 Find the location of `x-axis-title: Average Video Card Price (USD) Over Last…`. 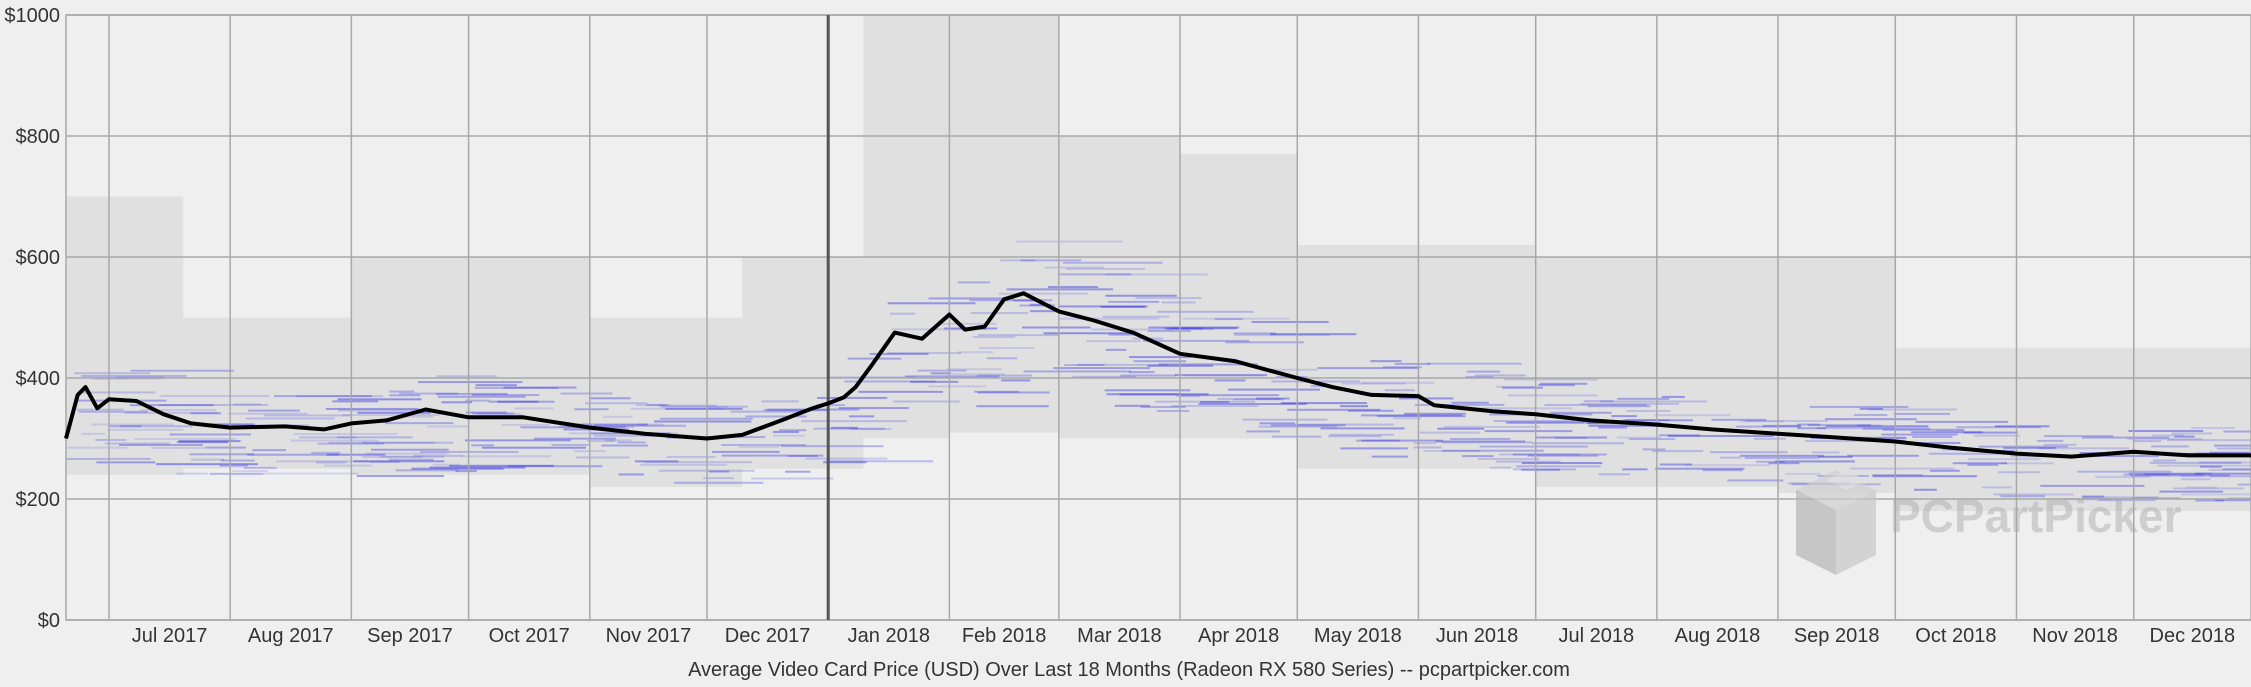

x-axis-title: Average Video Card Price (USD) Over Last… is located at coordinates (1129, 670).